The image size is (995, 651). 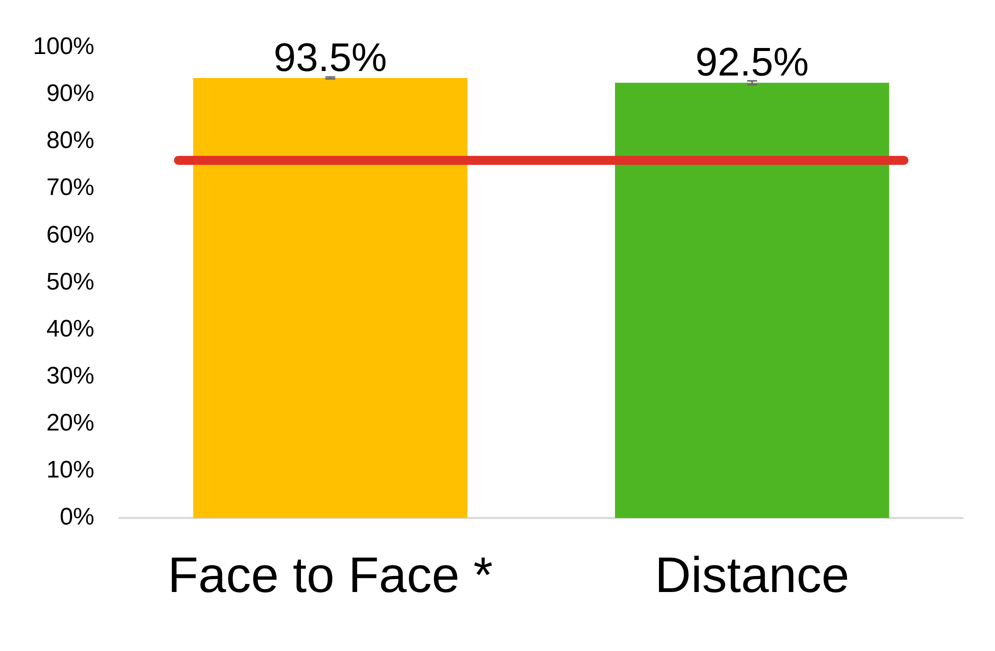 I want to click on y-tick-label: 20%, so click(x=70, y=423).